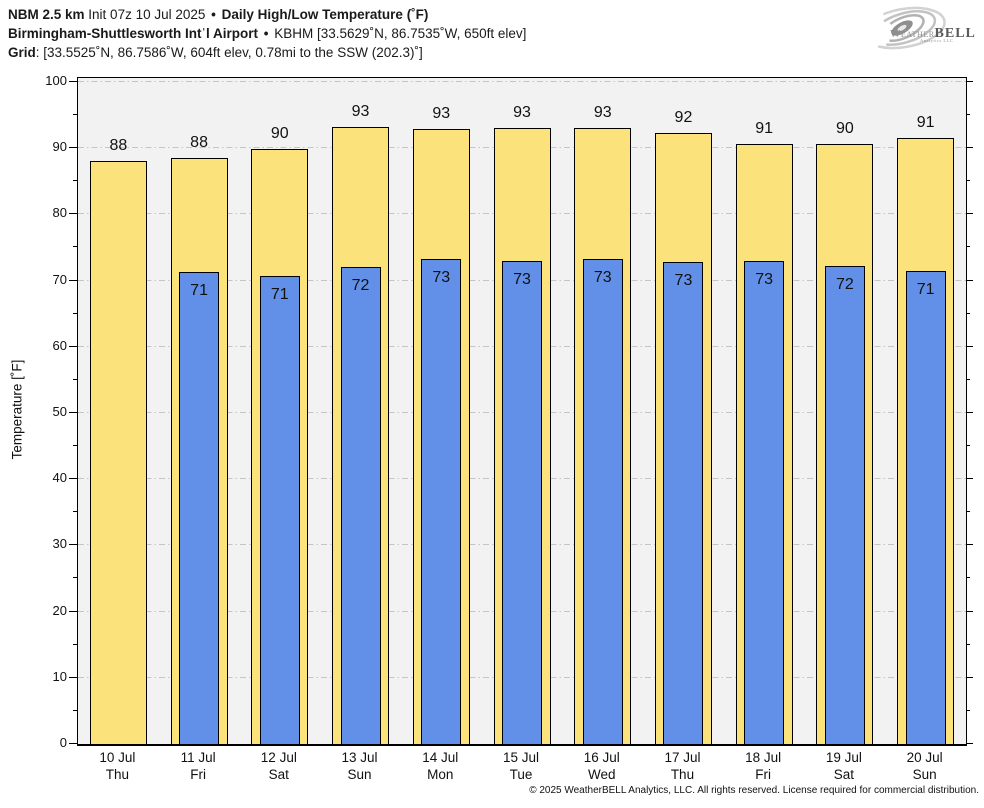 The height and width of the screenshot is (808, 984). I want to click on x-label-date: 18 Jul, so click(763, 757).